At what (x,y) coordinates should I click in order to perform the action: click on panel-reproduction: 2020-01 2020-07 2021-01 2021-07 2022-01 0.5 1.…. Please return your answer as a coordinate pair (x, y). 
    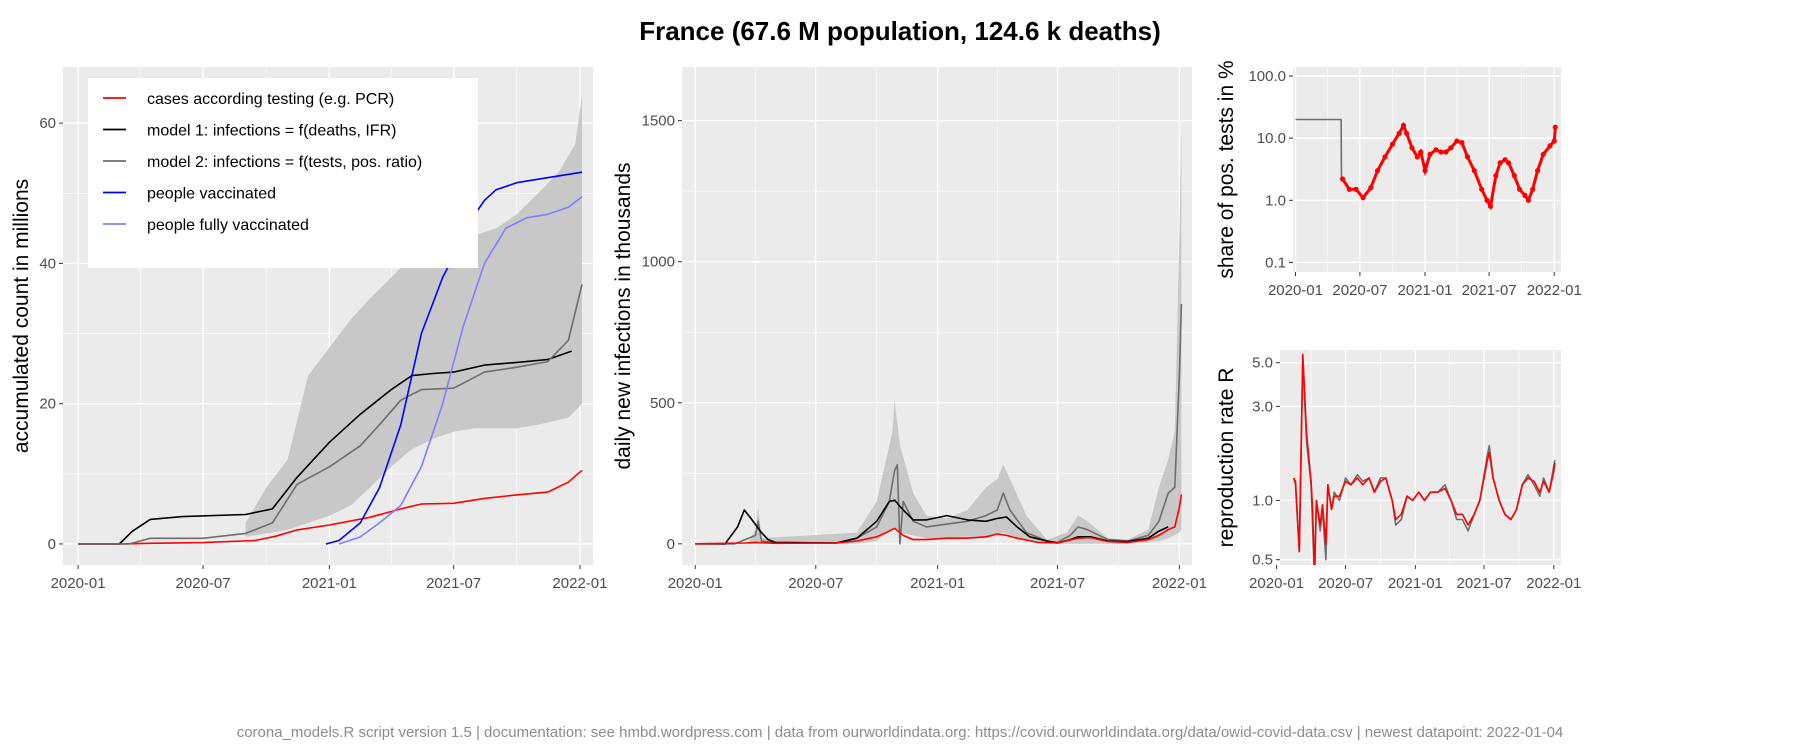
    Looking at the image, I should click on (1398, 471).